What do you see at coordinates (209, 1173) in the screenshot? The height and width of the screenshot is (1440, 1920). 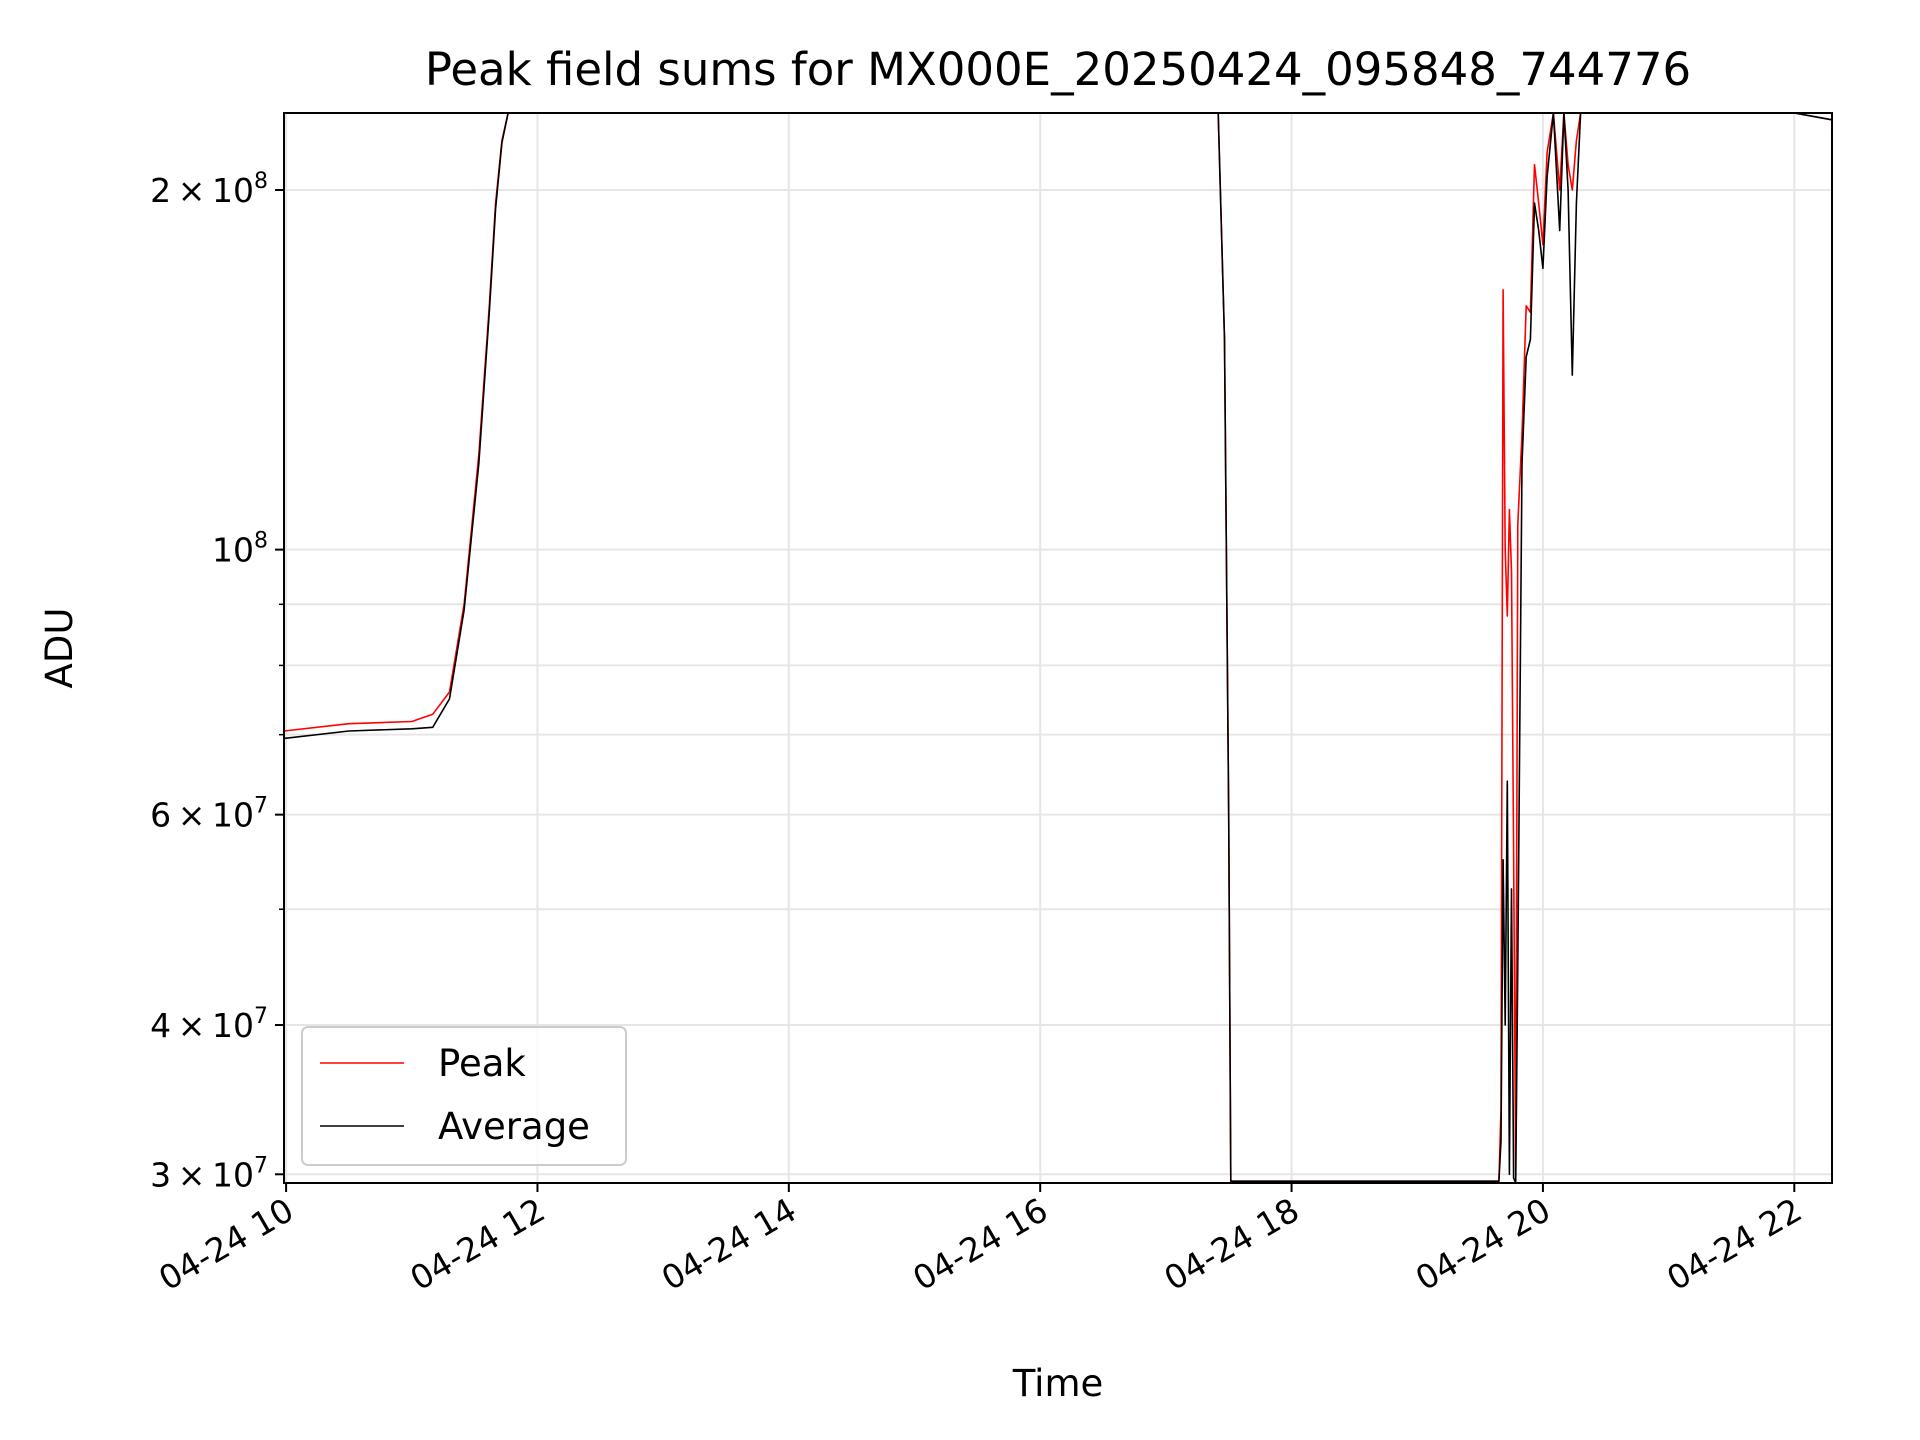 I see `y-tick-label: 3 × 107` at bounding box center [209, 1173].